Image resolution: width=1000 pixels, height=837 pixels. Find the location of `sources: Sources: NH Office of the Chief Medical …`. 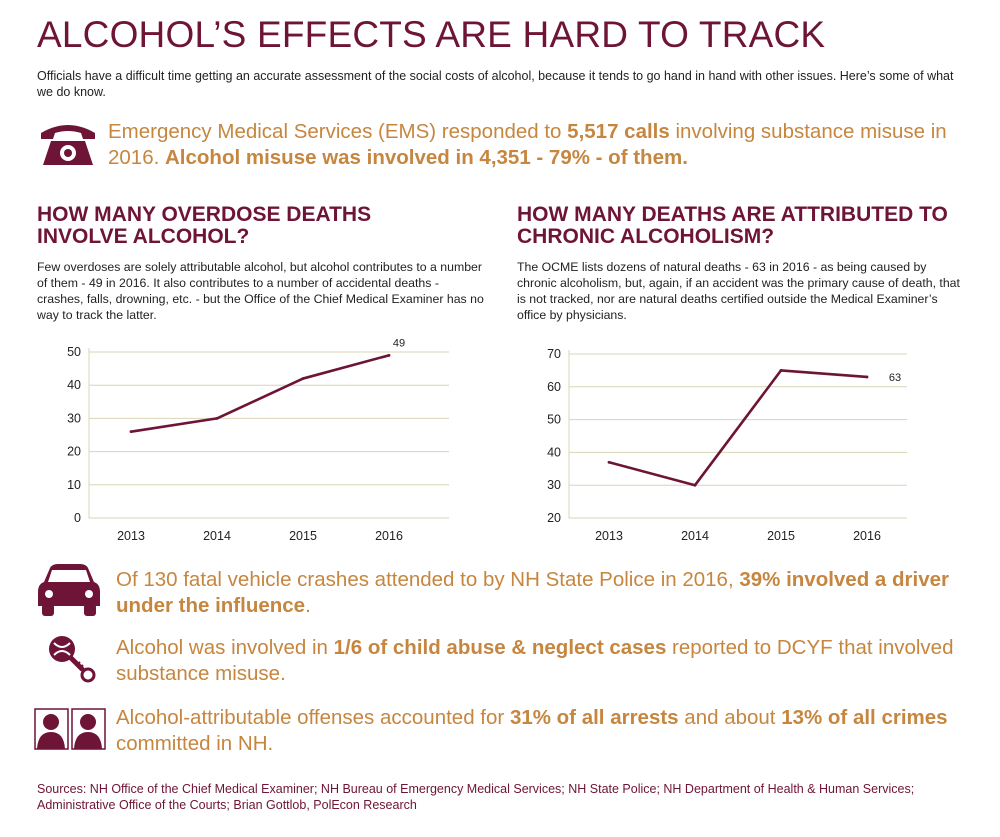

sources: Sources: NH Office of the Chief Medical … is located at coordinates (476, 797).